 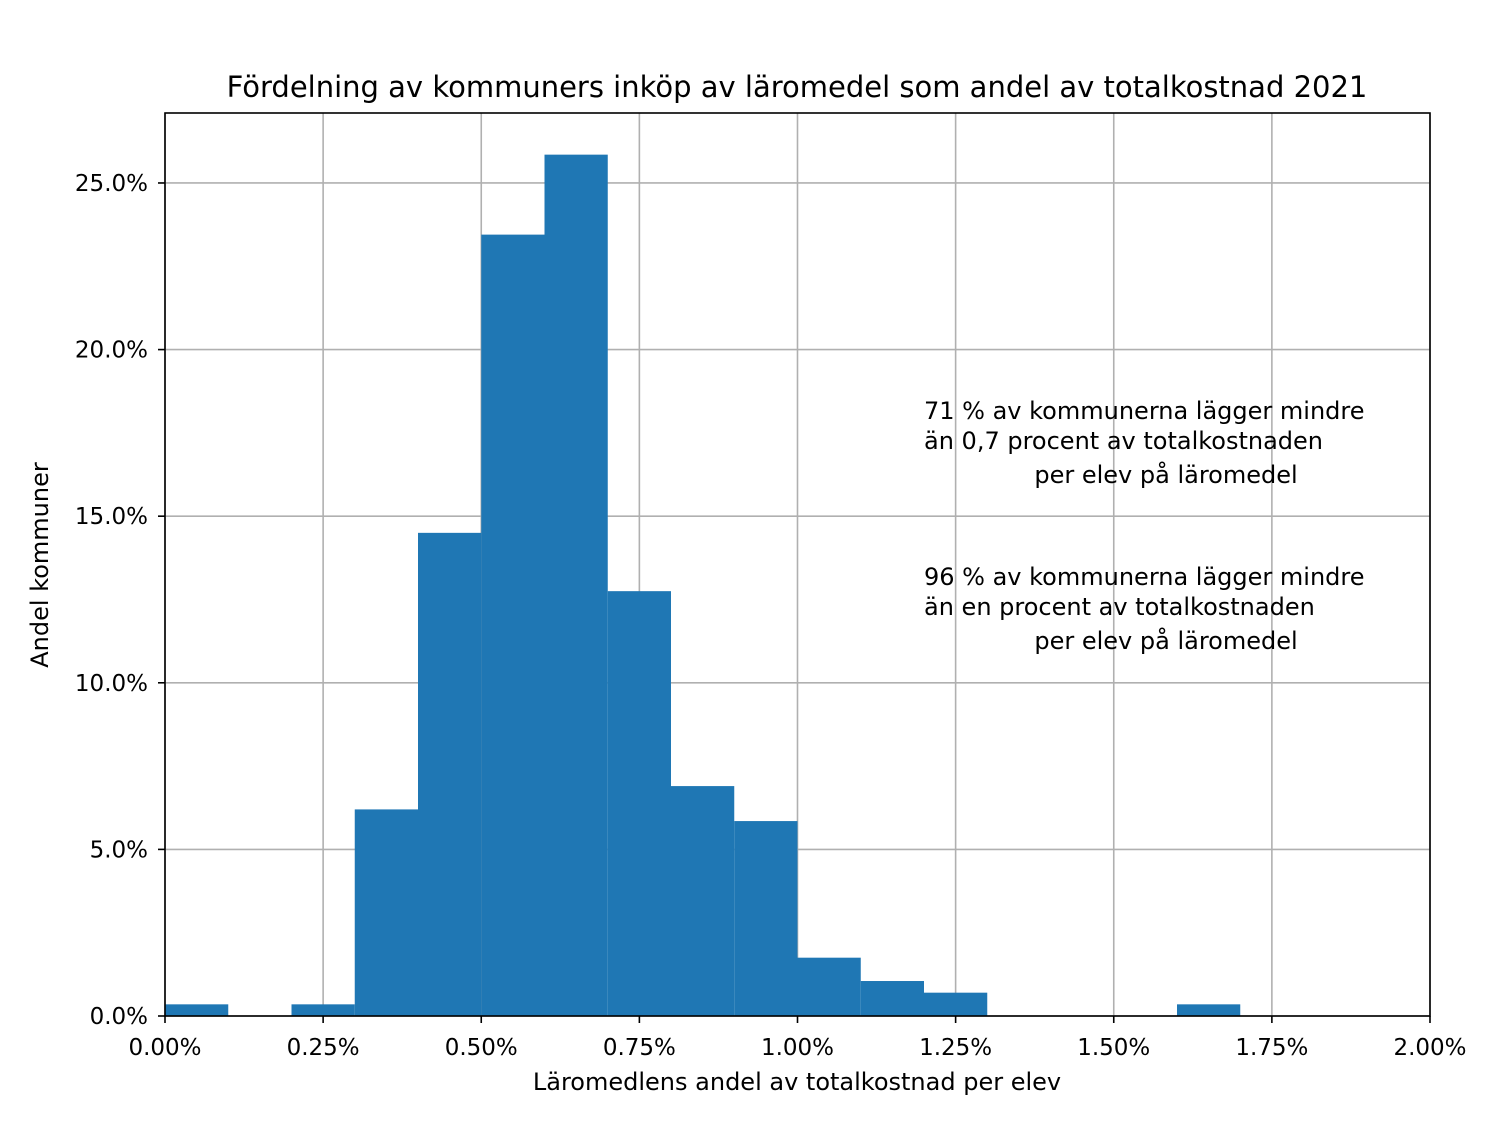 I want to click on annotation-1-line-1: 71 % av kommunerna lägger mindre, so click(x=1144, y=411).